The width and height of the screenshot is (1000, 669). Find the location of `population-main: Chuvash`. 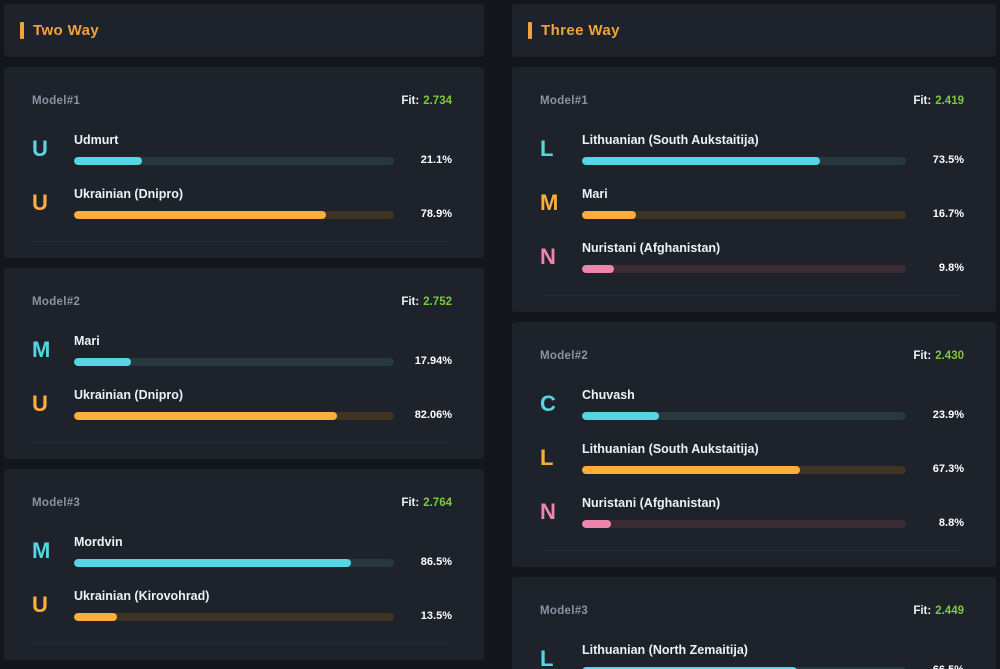

population-main: Chuvash is located at coordinates (744, 404).